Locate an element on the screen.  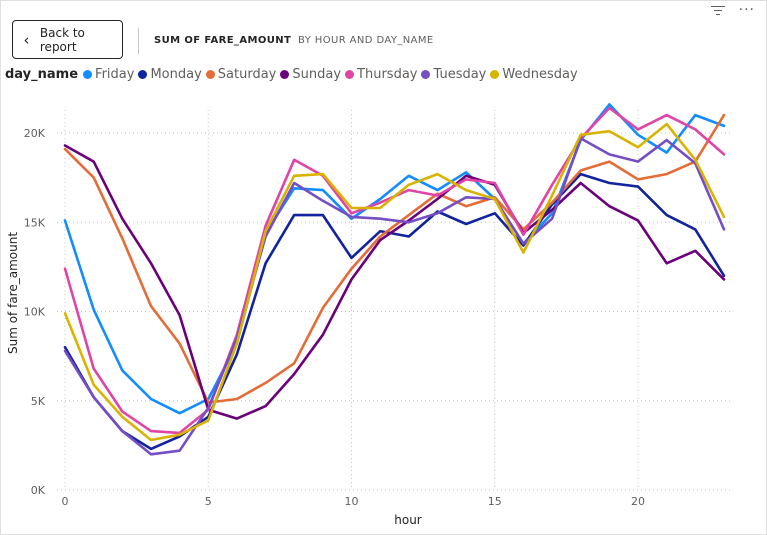
legend-label: Tuesday is located at coordinates (460, 74).